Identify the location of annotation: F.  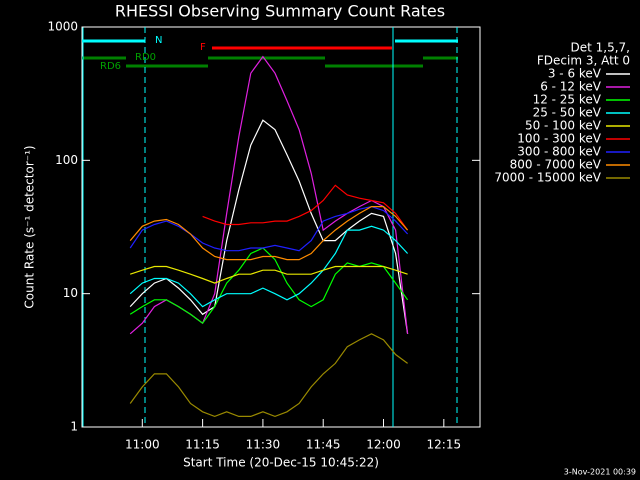
(203, 47).